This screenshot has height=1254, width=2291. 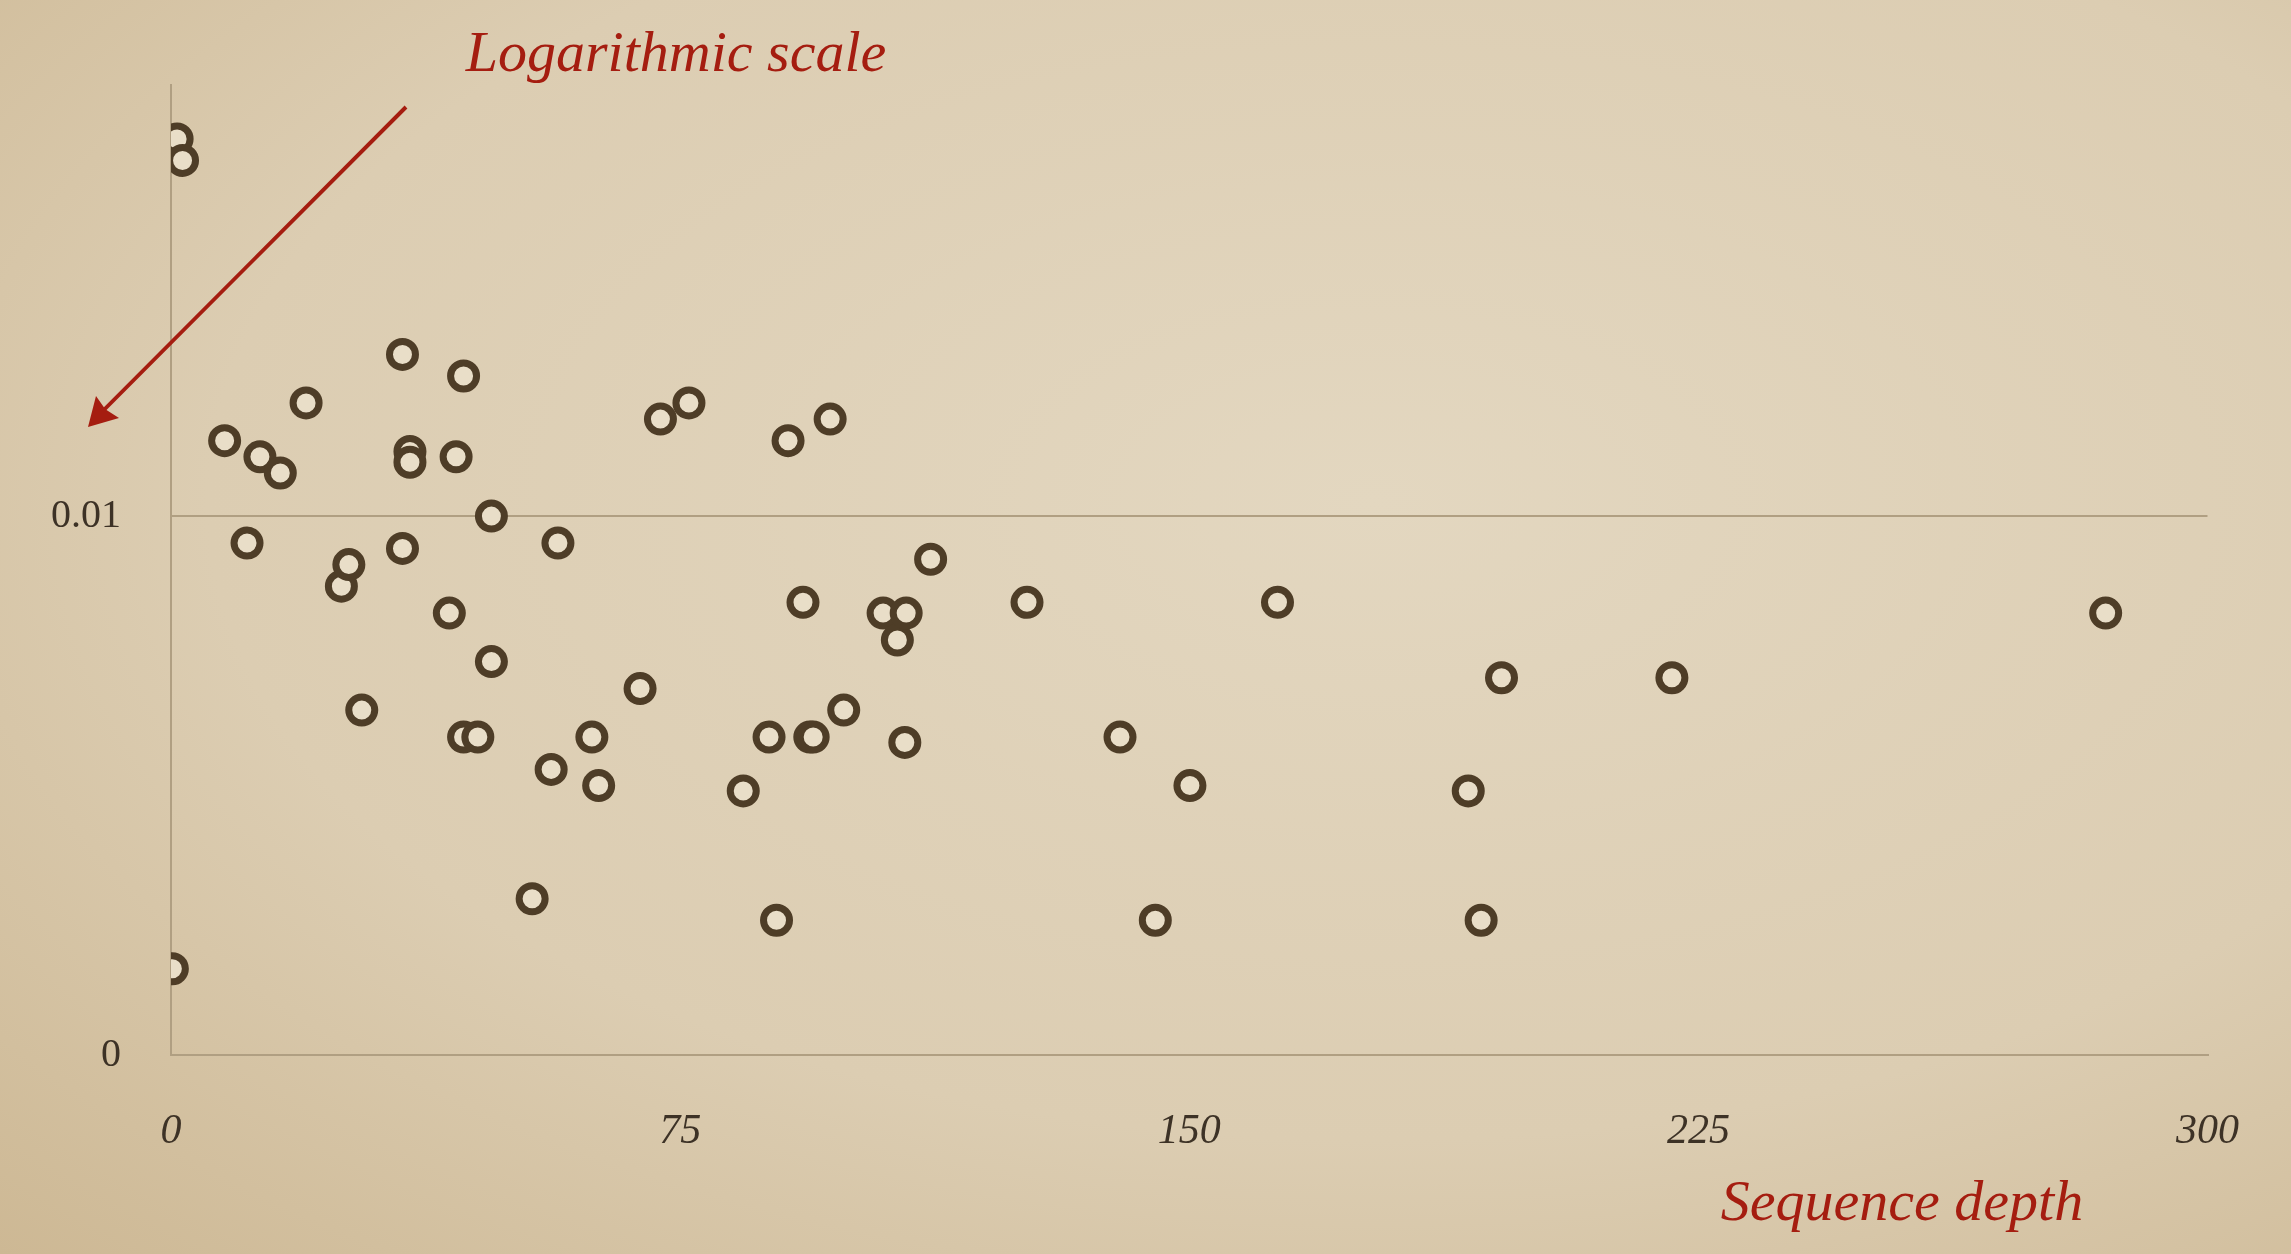 I want to click on x-tick-label: 150, so click(x=1189, y=1129).